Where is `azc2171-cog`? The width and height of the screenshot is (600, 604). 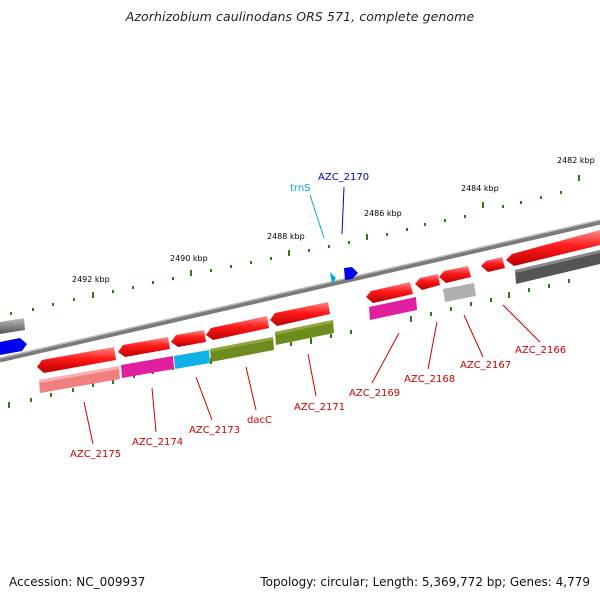
azc2171-cog is located at coordinates (304, 332).